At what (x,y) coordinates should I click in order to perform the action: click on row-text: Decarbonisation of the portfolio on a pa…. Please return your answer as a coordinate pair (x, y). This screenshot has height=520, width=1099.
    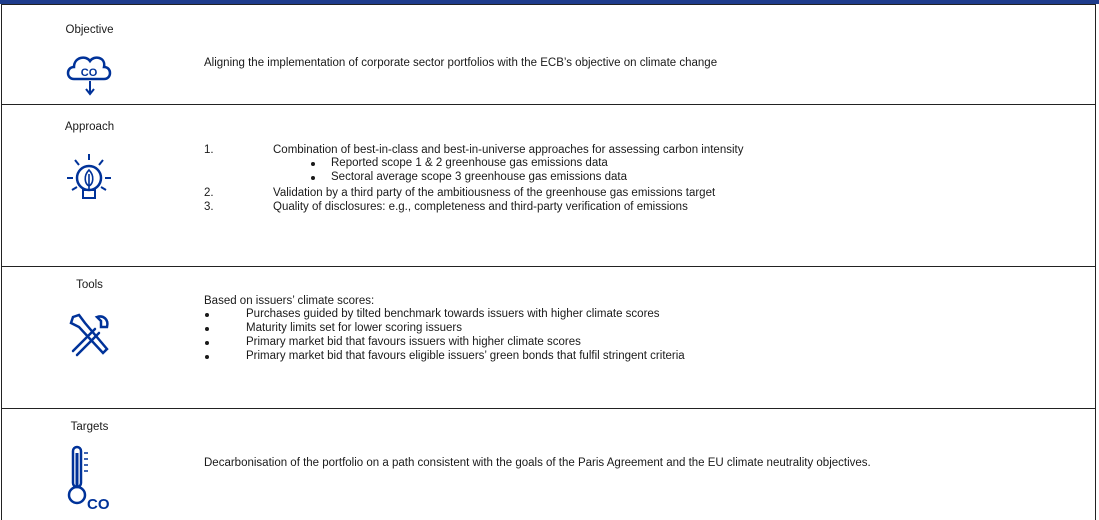
    Looking at the image, I should click on (537, 463).